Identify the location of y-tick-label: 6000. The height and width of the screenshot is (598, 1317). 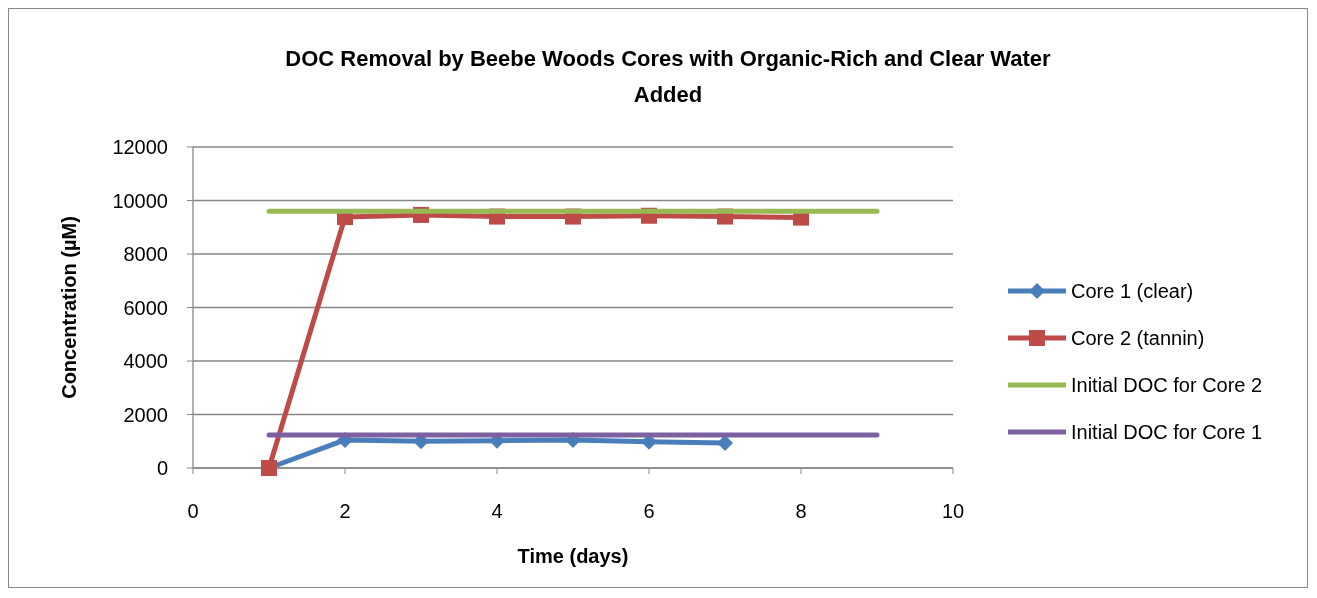
(145, 307).